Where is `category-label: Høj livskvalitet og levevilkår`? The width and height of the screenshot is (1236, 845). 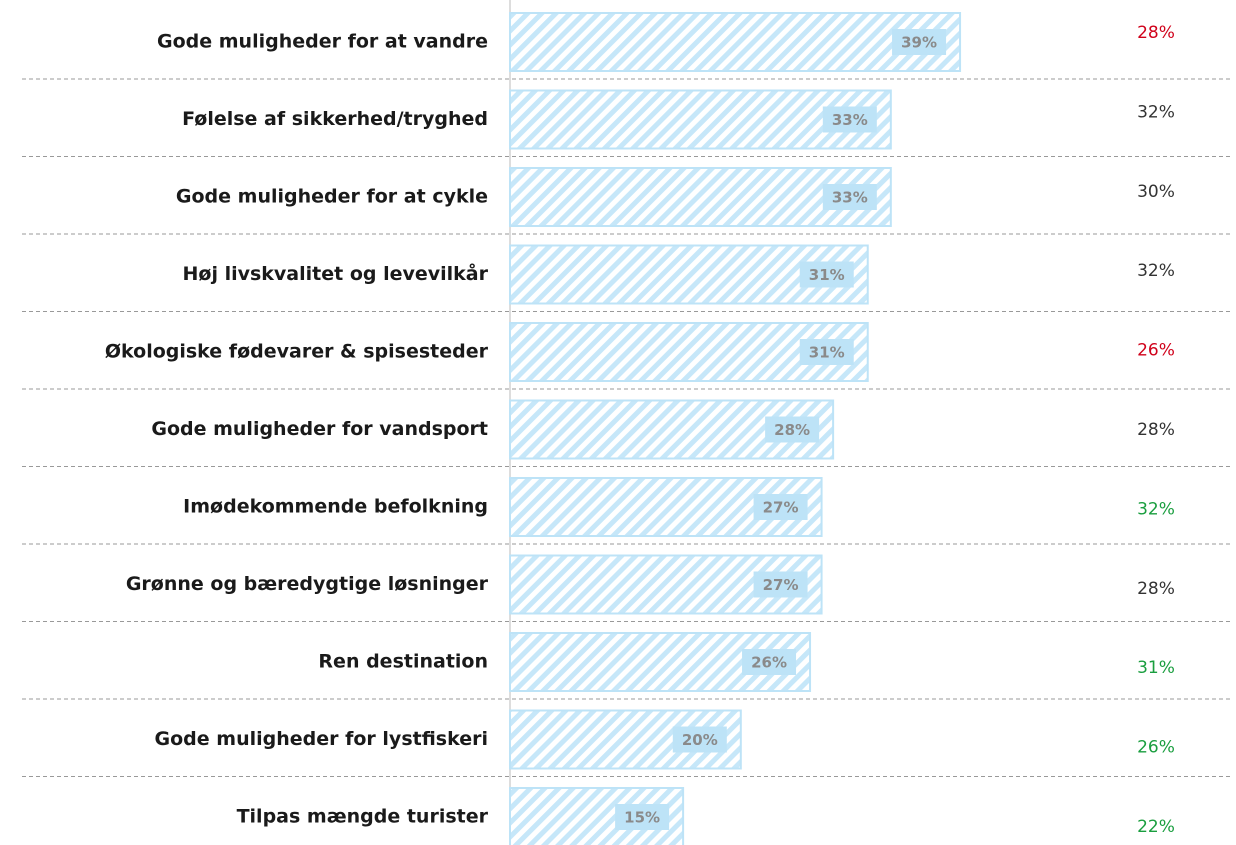 category-label: Høj livskvalitet og levevilkår is located at coordinates (335, 273).